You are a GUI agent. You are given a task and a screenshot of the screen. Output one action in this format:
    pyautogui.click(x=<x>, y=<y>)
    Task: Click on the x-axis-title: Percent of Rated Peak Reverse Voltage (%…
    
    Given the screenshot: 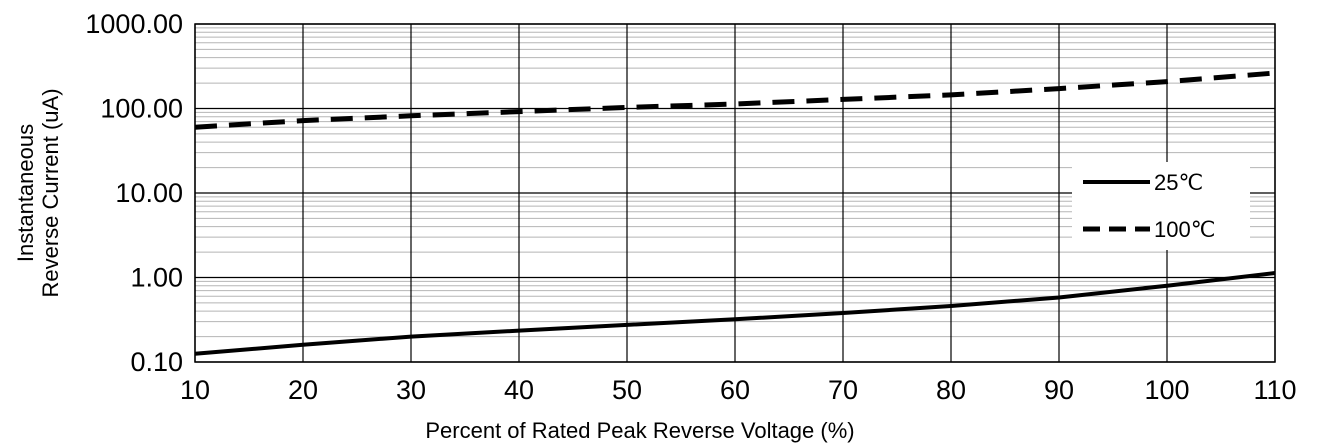 What is the action you would take?
    pyautogui.click(x=639, y=430)
    